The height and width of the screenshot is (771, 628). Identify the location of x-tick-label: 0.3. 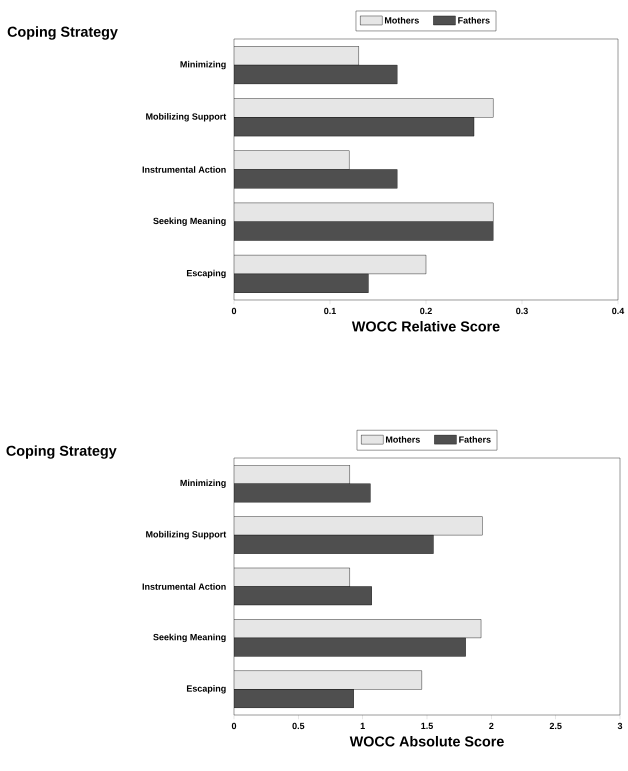
(522, 311).